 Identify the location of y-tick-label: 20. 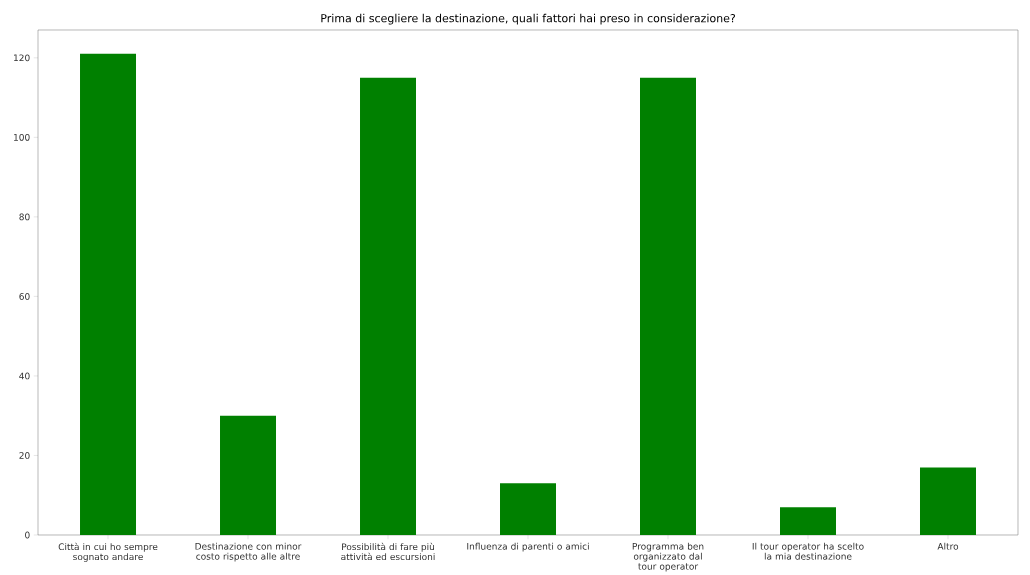
(24, 455).